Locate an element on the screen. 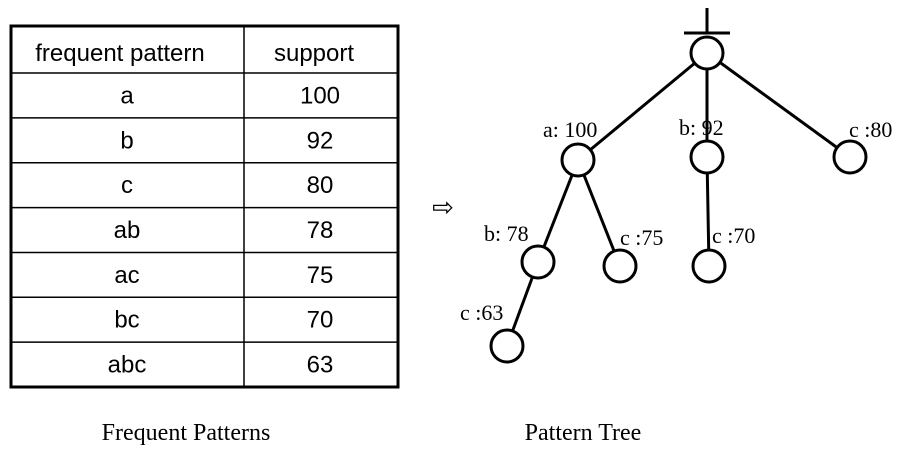 This screenshot has width=907, height=453. table-cell-support: 63 is located at coordinates (320, 365).